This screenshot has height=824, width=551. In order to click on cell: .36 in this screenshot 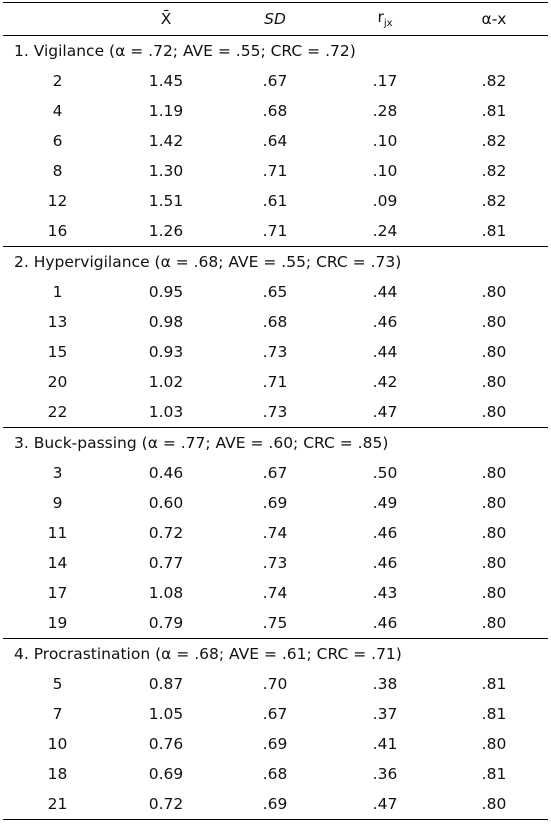, I will do `click(385, 774)`.